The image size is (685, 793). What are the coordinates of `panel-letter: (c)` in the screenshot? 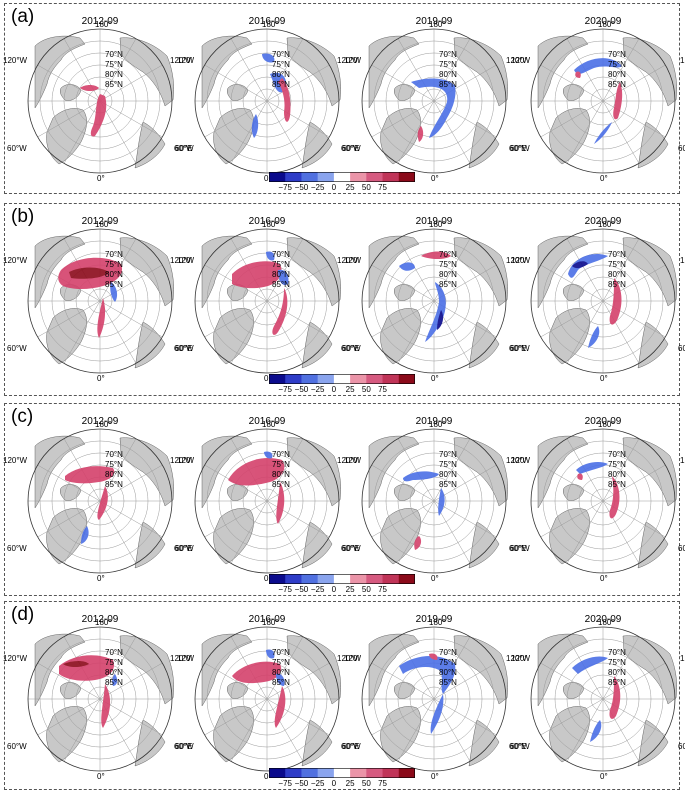 It's located at (22, 416).